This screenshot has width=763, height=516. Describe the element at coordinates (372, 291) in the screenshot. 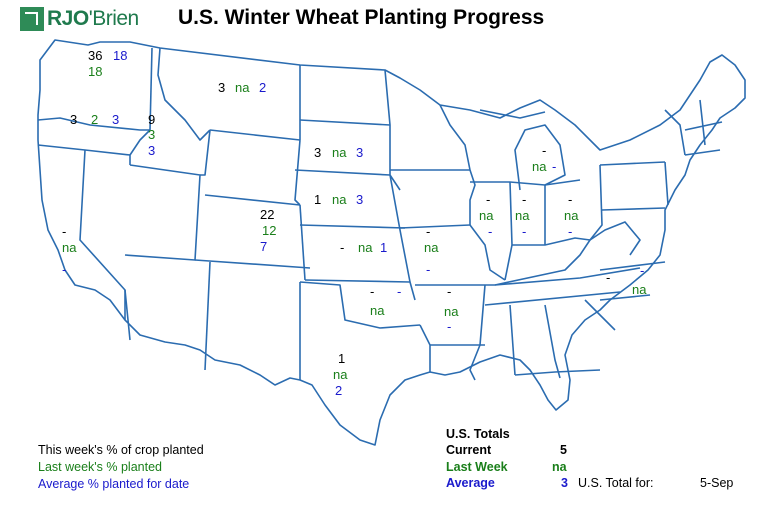

I see `ok-current: -` at that location.